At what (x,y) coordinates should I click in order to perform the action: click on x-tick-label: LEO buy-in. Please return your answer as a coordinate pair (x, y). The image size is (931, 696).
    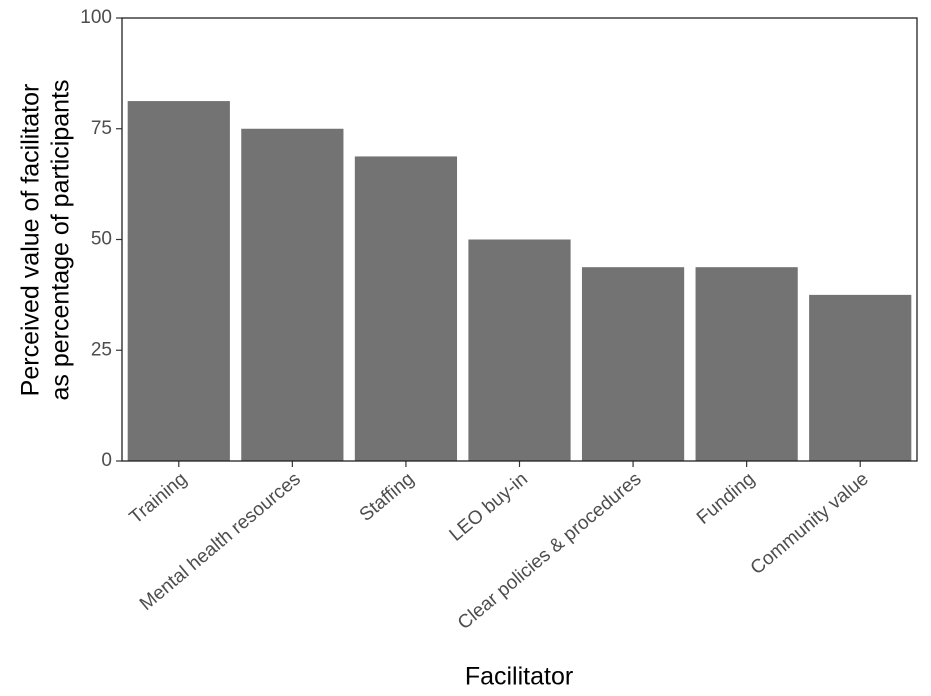
    Looking at the image, I should click on (489, 507).